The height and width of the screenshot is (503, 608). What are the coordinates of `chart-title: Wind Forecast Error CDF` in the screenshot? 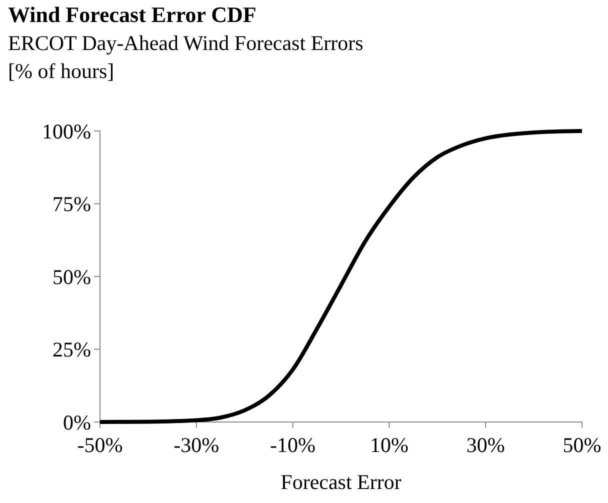 It's located at (132, 14).